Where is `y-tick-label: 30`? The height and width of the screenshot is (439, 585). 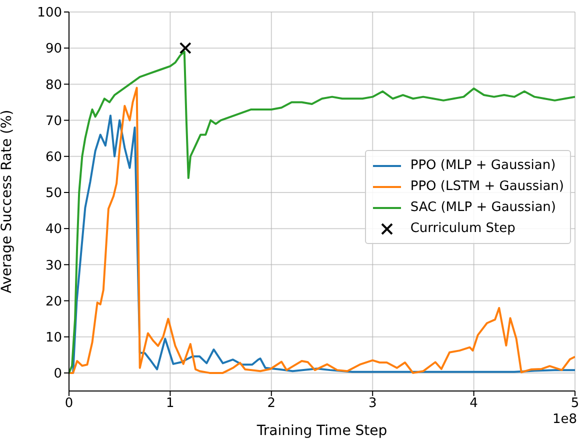
y-tick-label: 30 is located at coordinates (53, 266).